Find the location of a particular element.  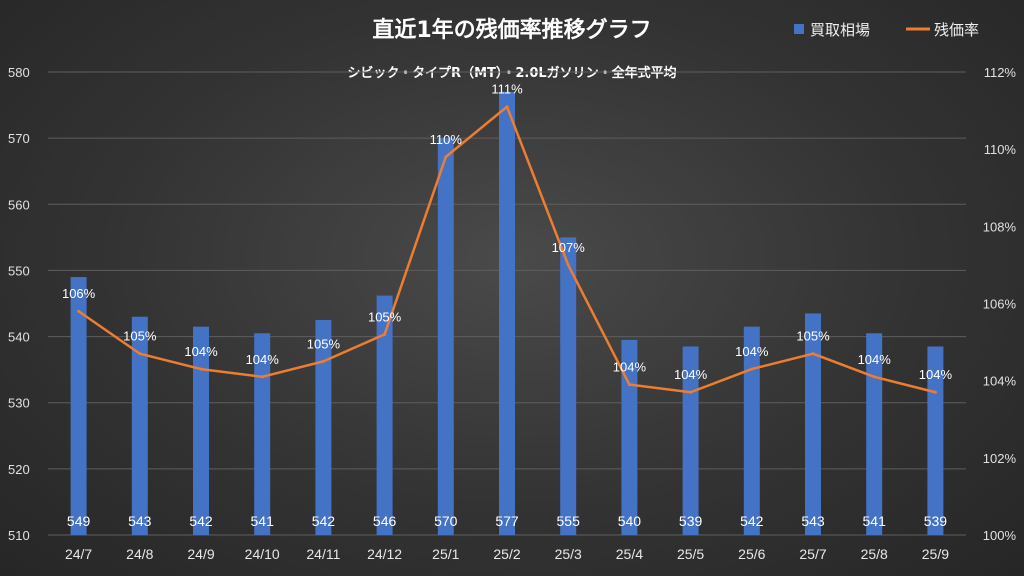

x-tick-label: 25/9 is located at coordinates (935, 554).